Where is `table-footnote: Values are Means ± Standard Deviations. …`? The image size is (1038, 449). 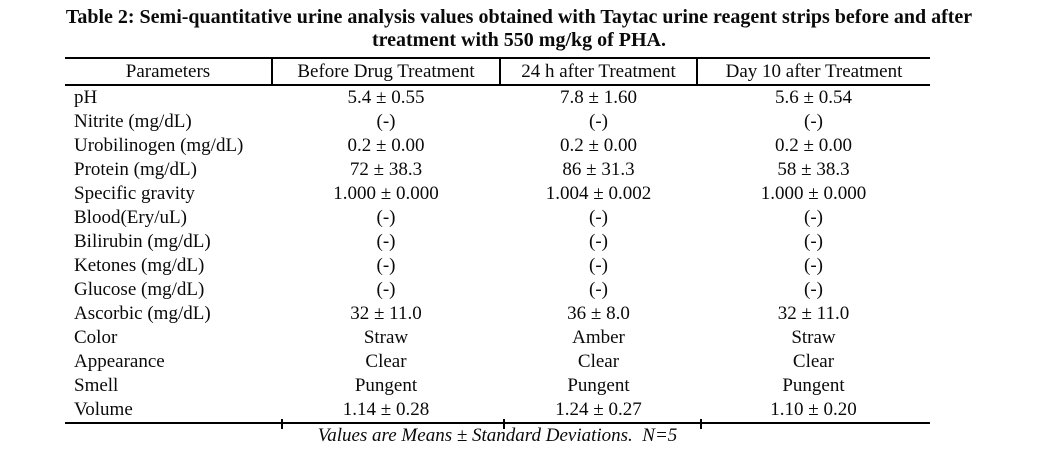 table-footnote: Values are Means ± Standard Deviations. … is located at coordinates (497, 435).